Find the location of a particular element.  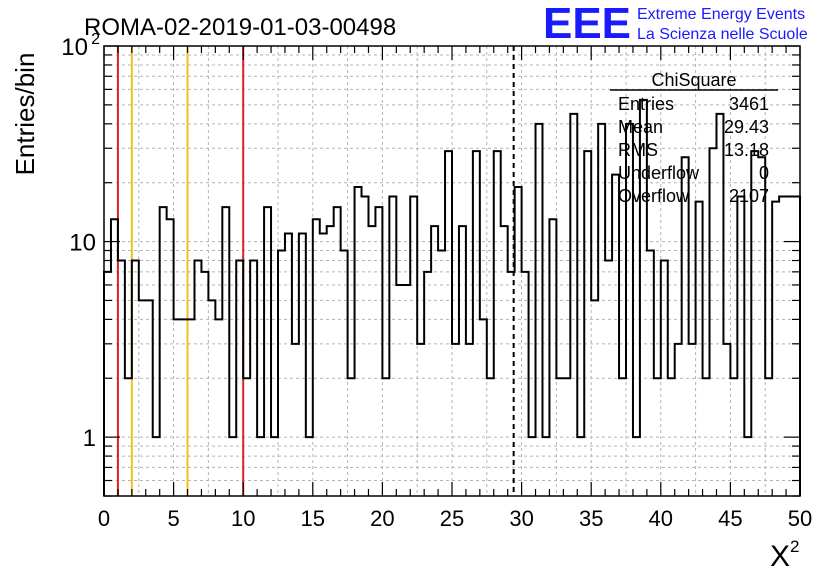

y-axis-label: Entries/bin is located at coordinates (25, 114).